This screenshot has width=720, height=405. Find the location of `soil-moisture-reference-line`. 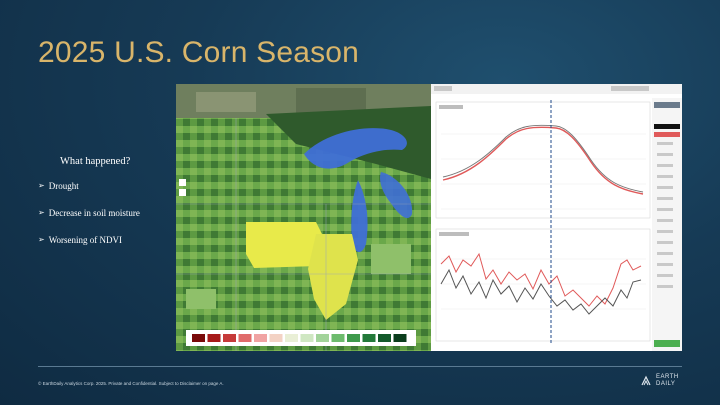

soil-moisture-reference-line is located at coordinates (541, 291).